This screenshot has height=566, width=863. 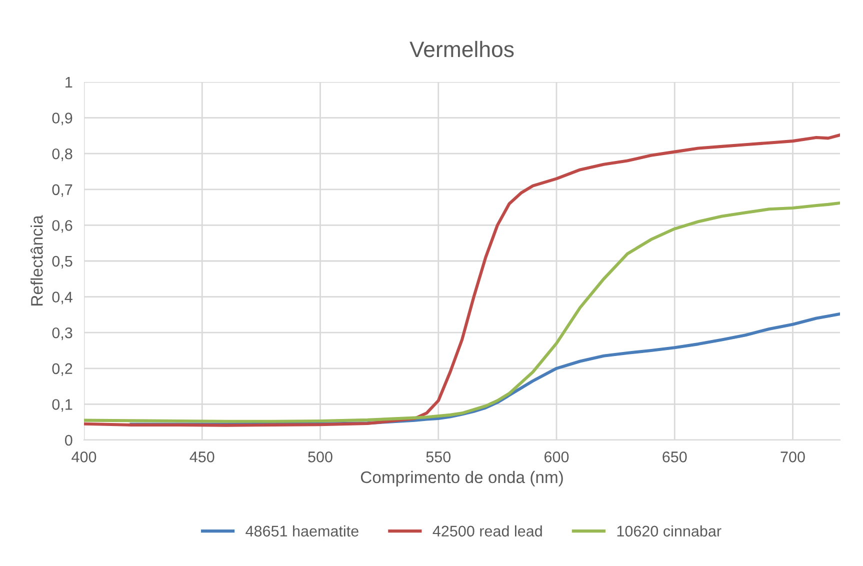 I want to click on y-tick-label: 0,5, so click(x=62, y=262).